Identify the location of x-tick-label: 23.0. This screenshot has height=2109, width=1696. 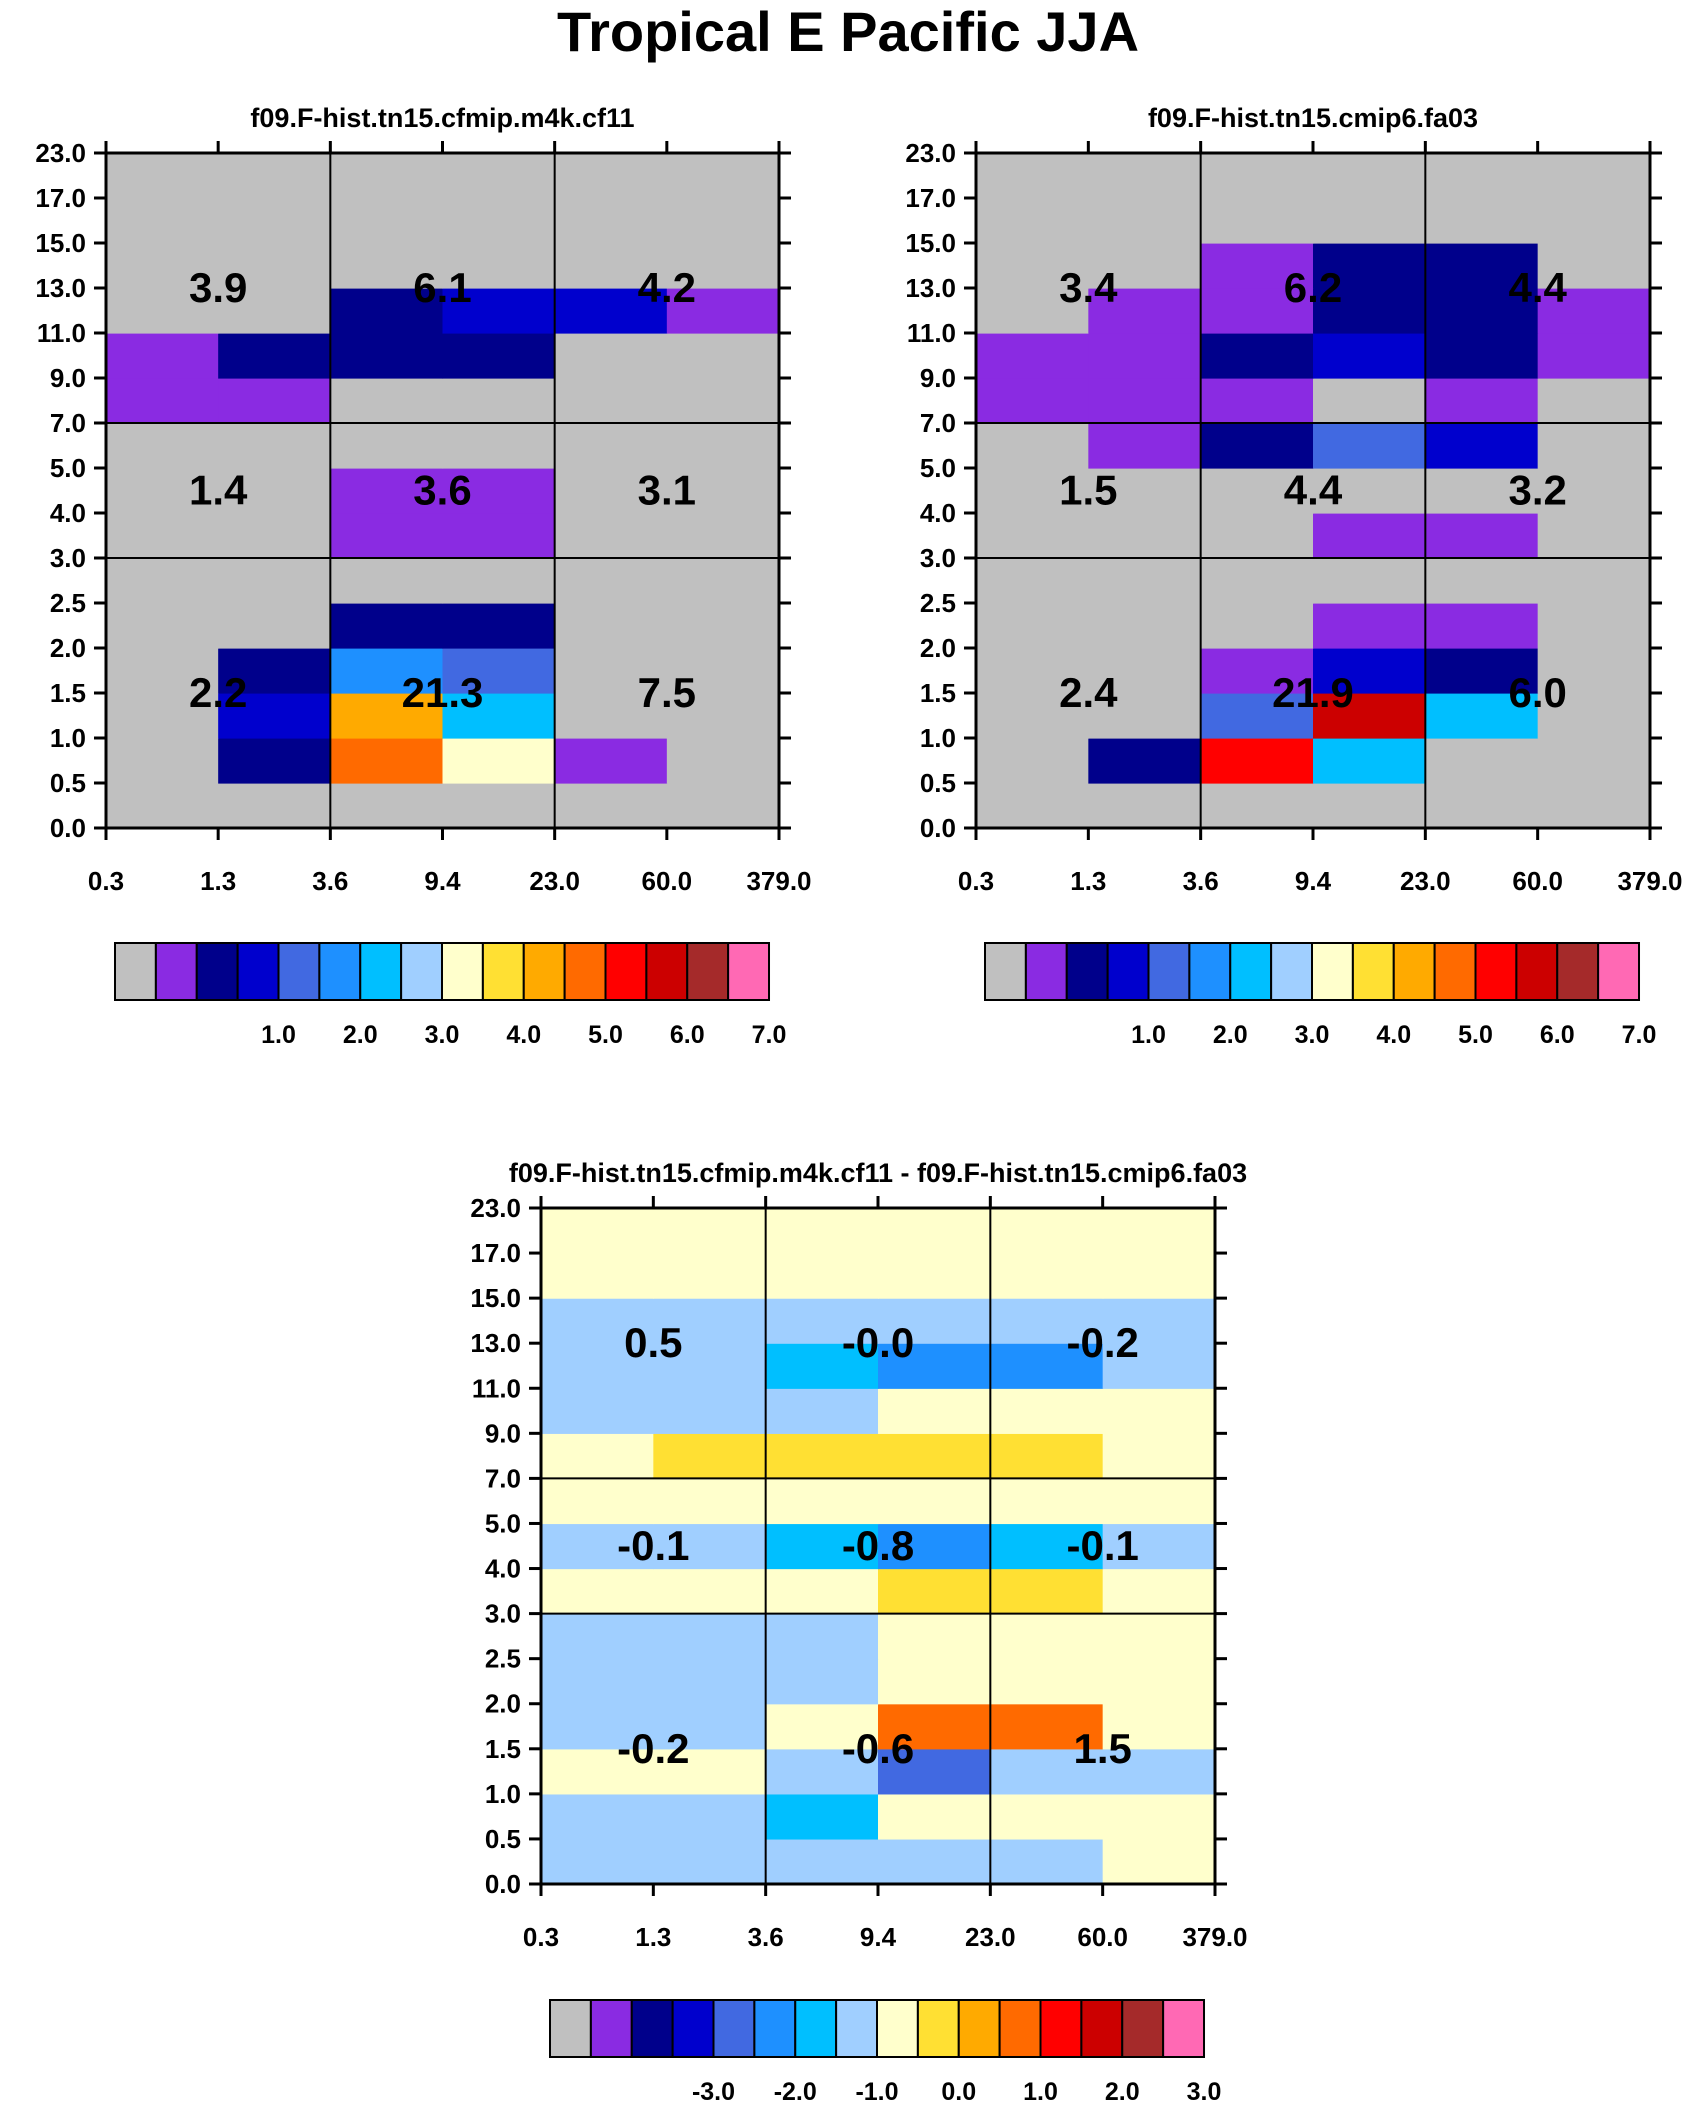
(990, 1937).